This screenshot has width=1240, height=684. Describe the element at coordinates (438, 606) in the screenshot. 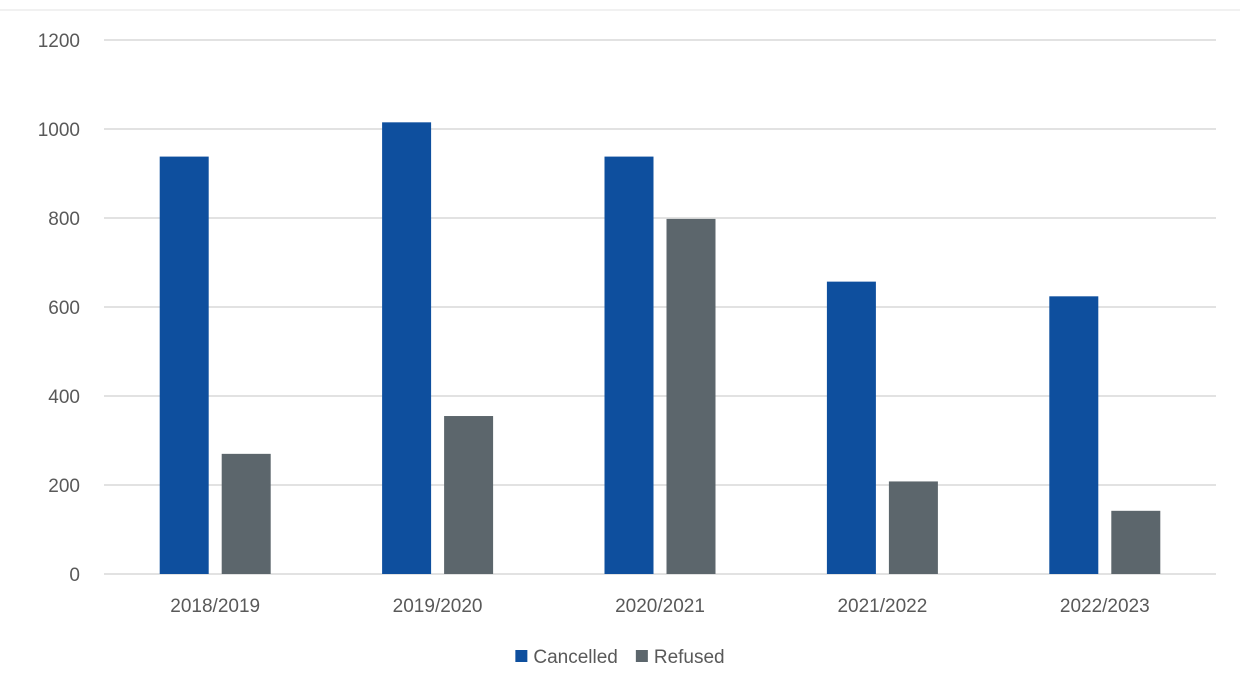

I see `x-tick-label: 2019/2020` at that location.